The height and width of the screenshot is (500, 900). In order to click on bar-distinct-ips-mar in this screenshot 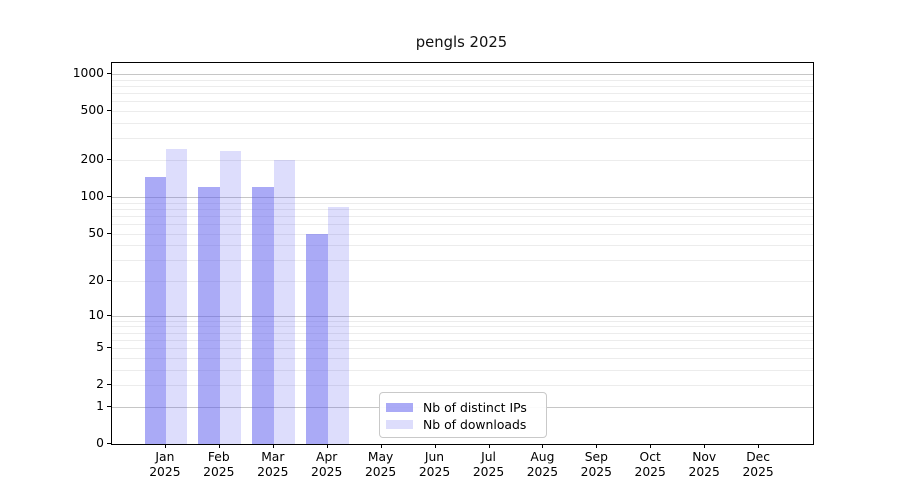, I will do `click(263, 315)`.